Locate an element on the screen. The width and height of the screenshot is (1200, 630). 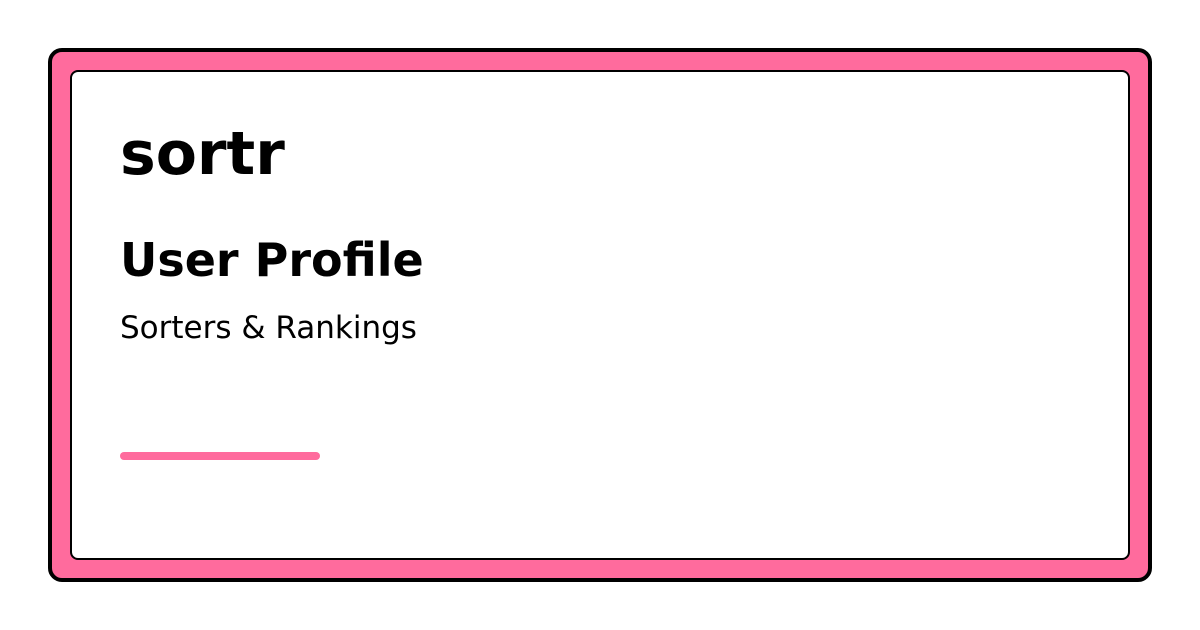
page-subtitle: Sorters & Rankings is located at coordinates (268, 328).